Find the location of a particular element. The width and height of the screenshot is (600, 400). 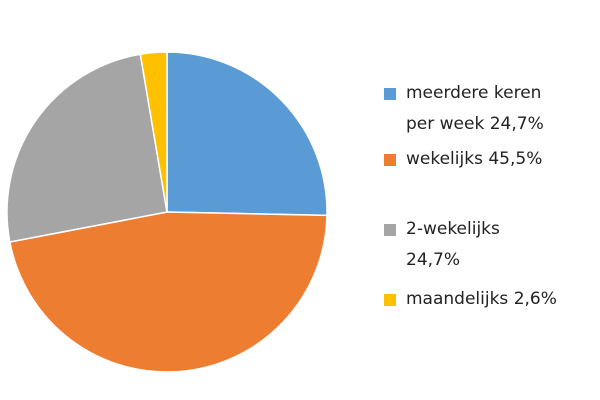

legend-value: 2,6% is located at coordinates (535, 299).